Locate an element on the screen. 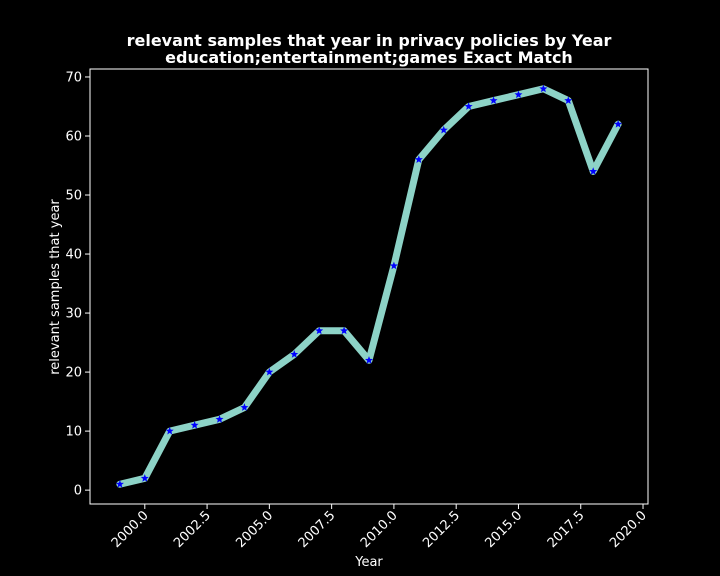  y-tick-label: 40 is located at coordinates (73, 255).